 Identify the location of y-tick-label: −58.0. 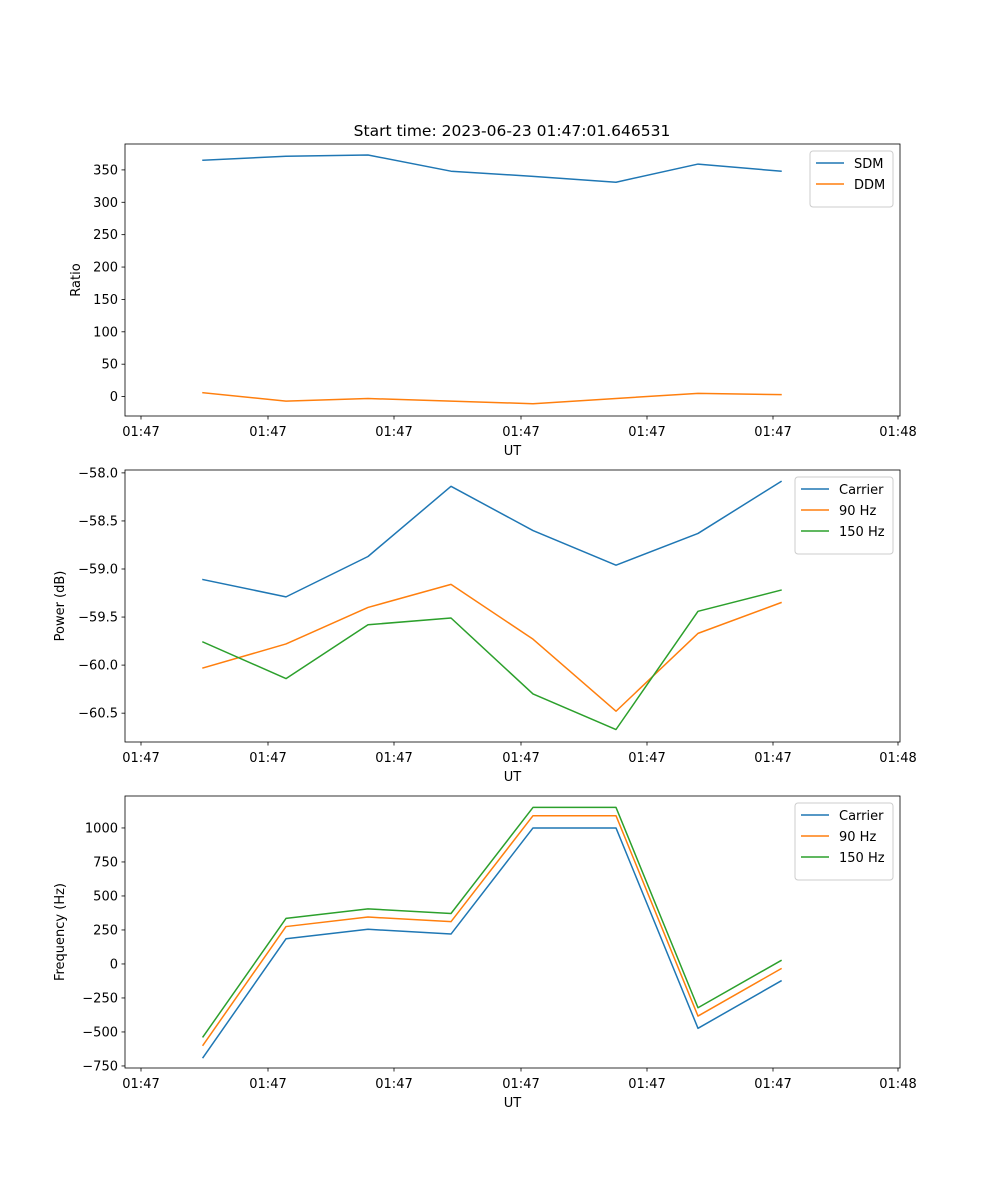
(98, 473).